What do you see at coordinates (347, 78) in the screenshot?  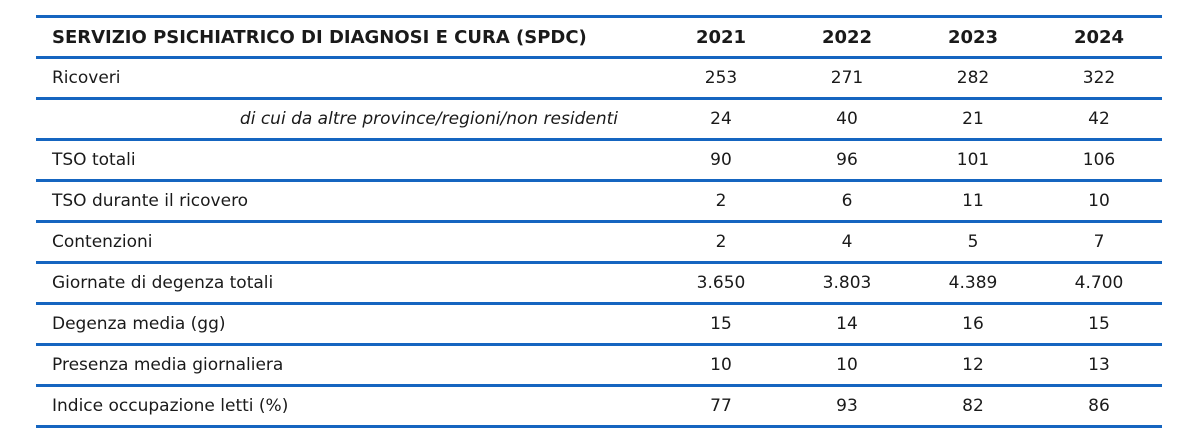 I see `row-label: Ricoveri` at bounding box center [347, 78].